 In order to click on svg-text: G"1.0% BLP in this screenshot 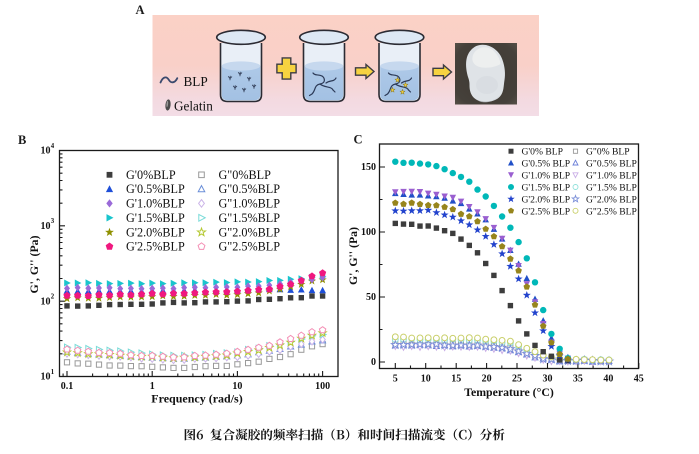, I will do `click(611, 175)`.